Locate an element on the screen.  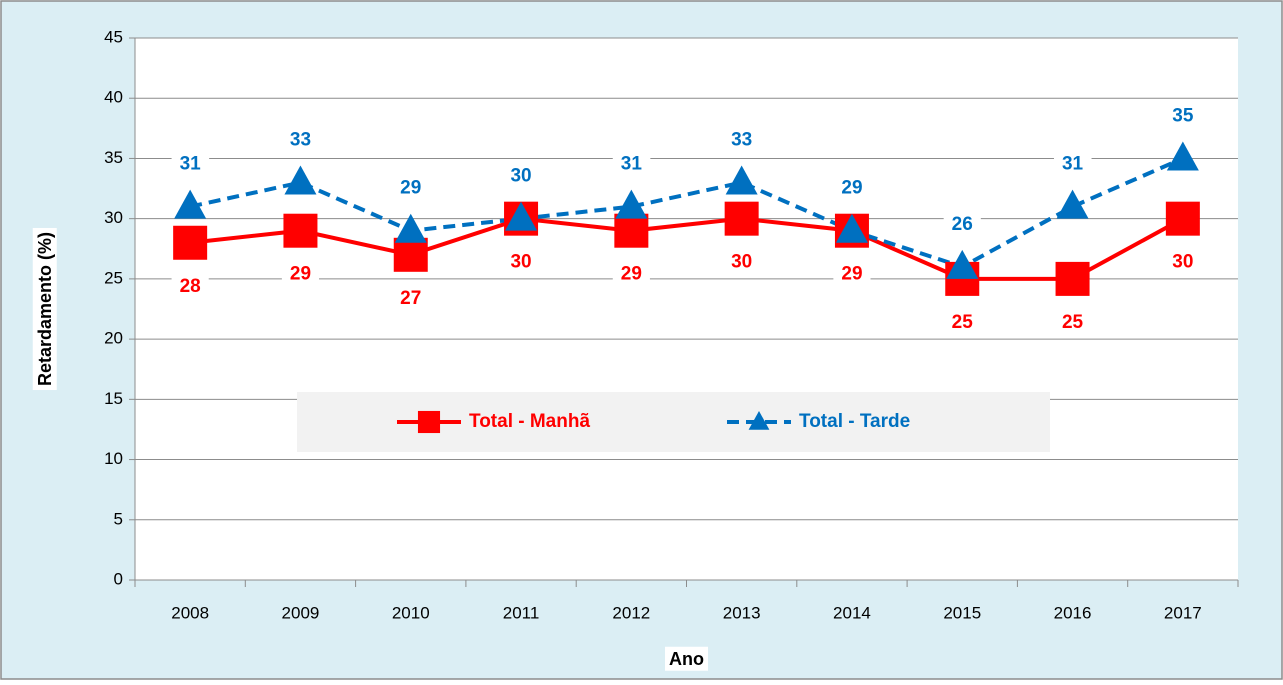
x-axis-title-group: Ano is located at coordinates (686, 658).